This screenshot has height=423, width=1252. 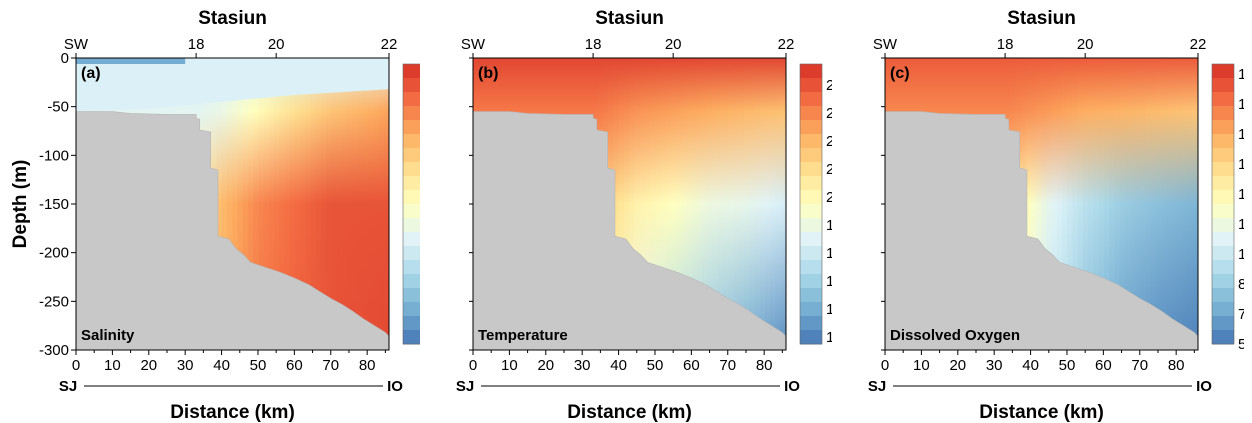 I want to click on station-tick-label: 18, so click(x=593, y=44).